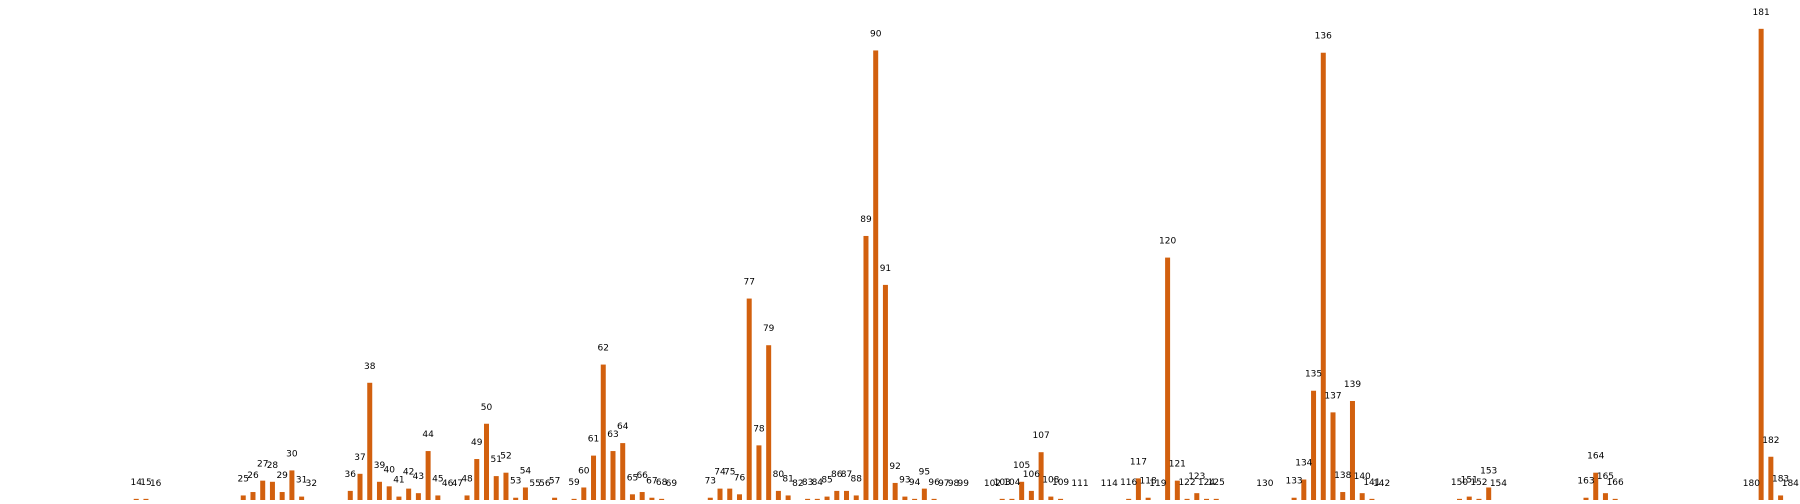 The width and height of the screenshot is (1800, 504). What do you see at coordinates (876, 34) in the screenshot?
I see `bar-label-90: 90` at bounding box center [876, 34].